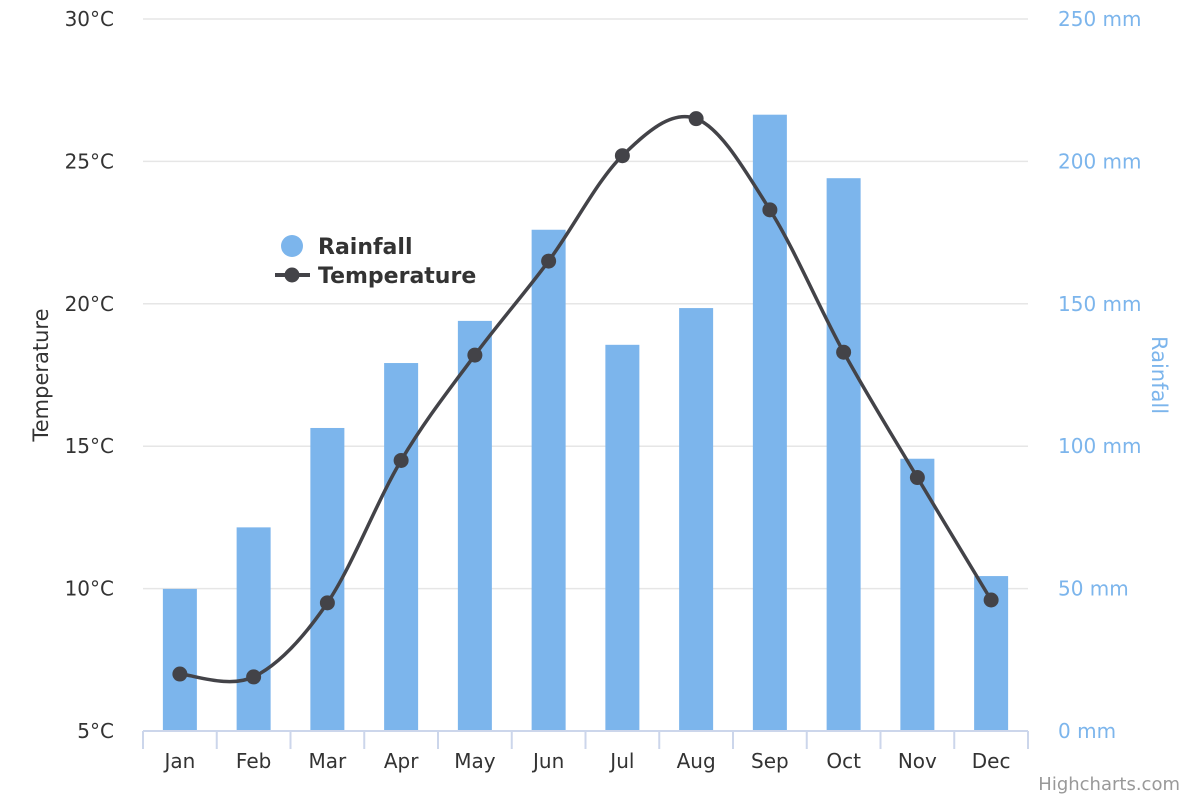  I want to click on legend-item-rainfall: Rainfall, so click(347, 247).